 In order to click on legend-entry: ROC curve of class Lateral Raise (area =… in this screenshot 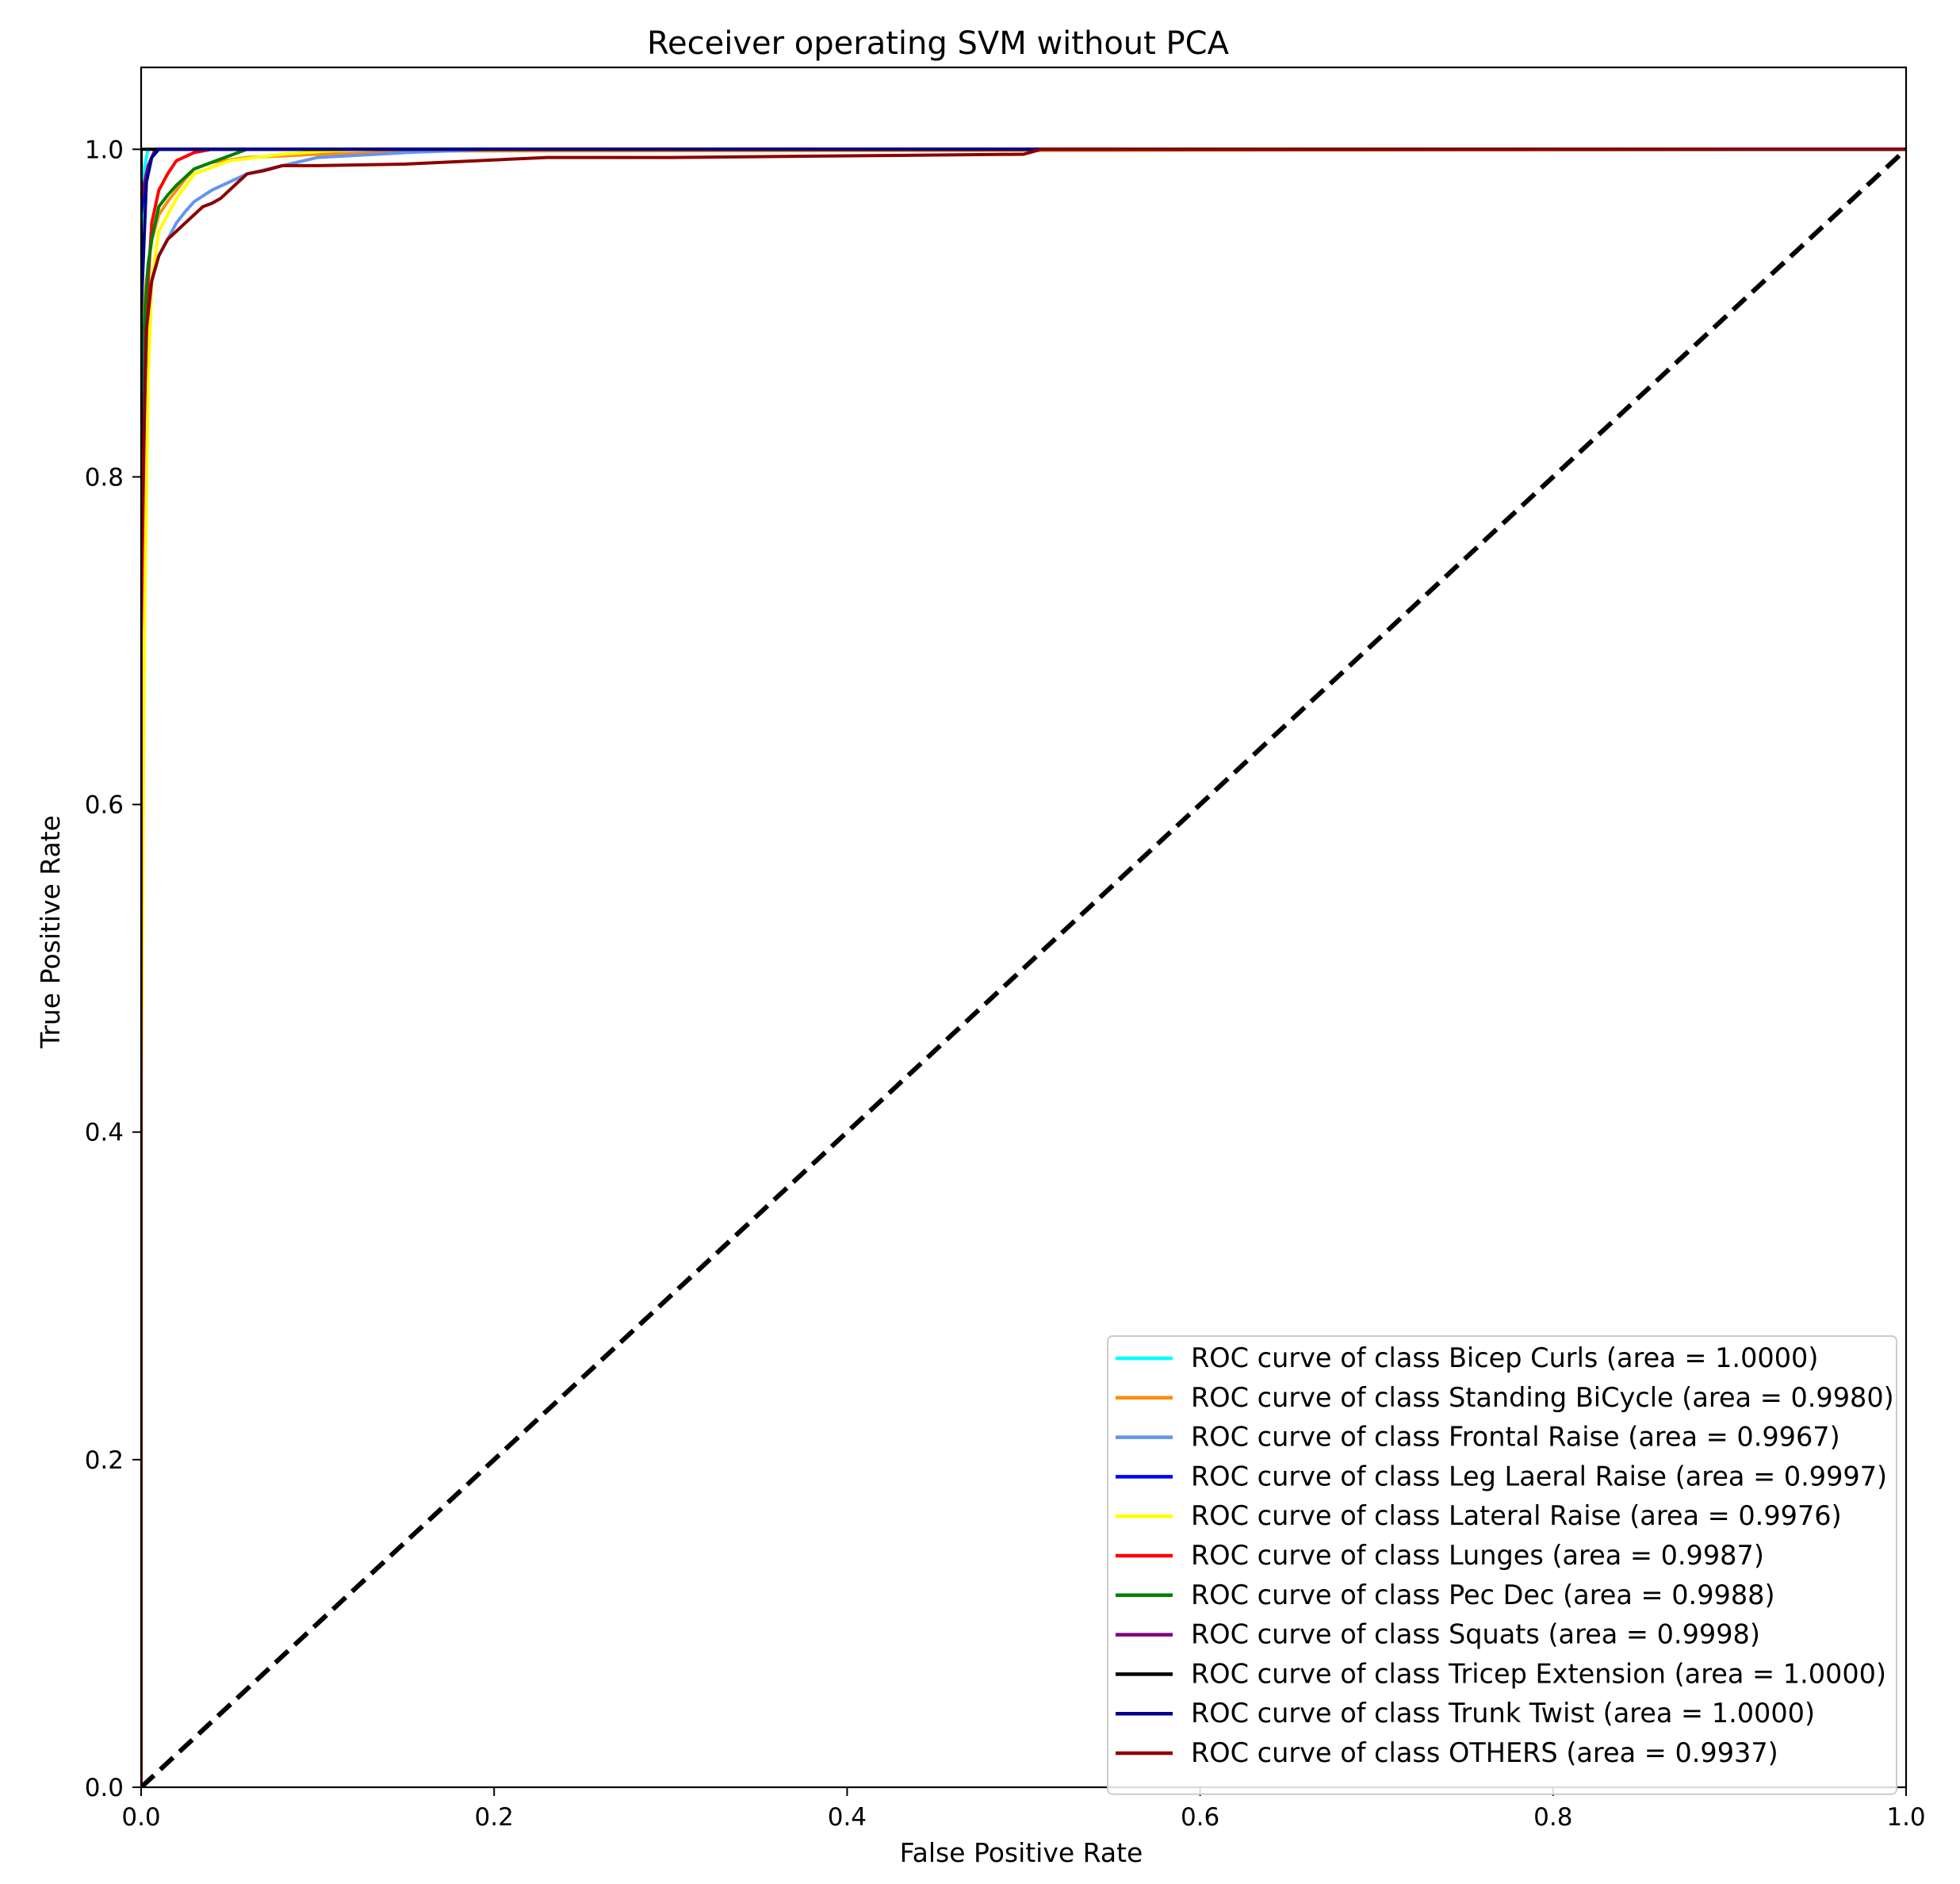, I will do `click(1517, 1515)`.